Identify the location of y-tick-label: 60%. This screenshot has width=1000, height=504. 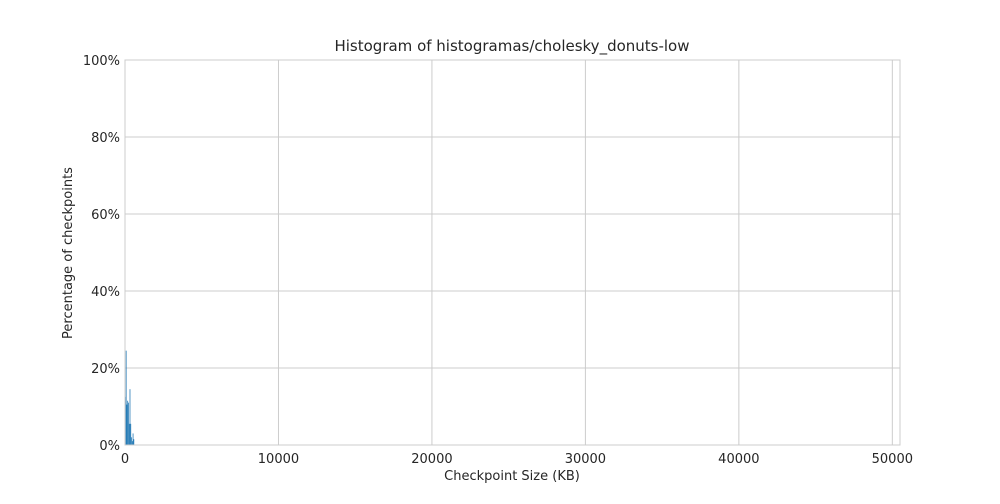
(105, 215).